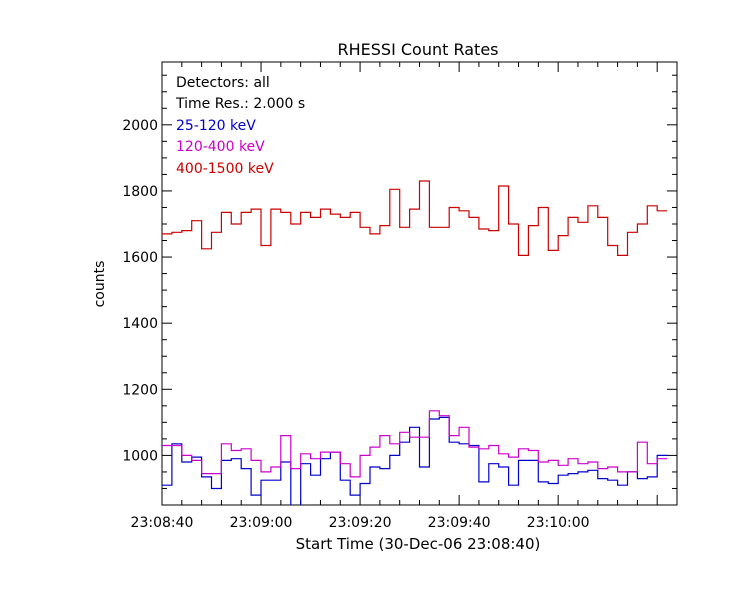 This screenshot has height=600, width=750. I want to click on y-tick-label: 1200, so click(140, 390).